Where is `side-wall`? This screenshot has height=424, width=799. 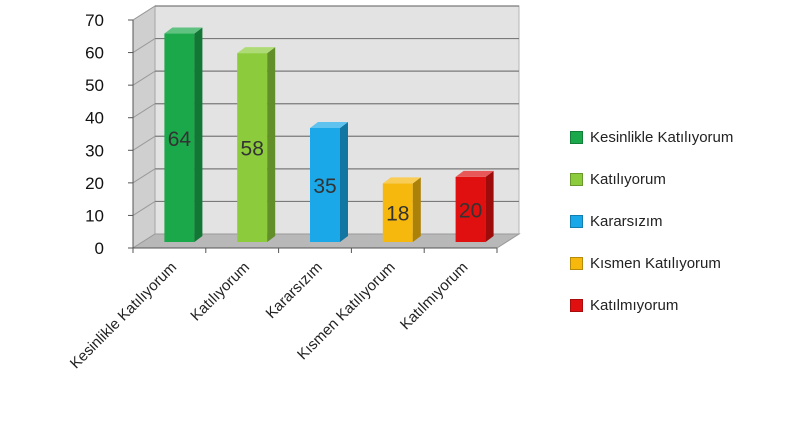
side-wall is located at coordinates (144, 127).